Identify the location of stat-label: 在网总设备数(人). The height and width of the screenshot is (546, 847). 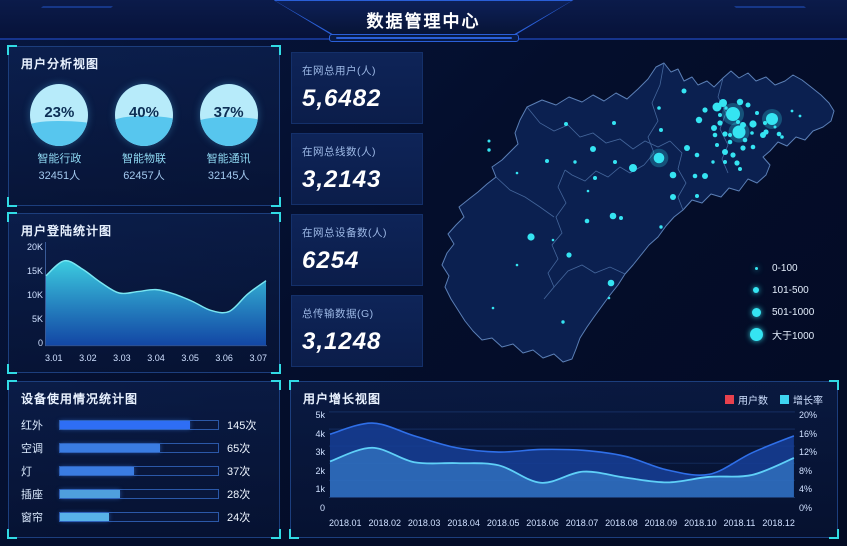
(344, 233).